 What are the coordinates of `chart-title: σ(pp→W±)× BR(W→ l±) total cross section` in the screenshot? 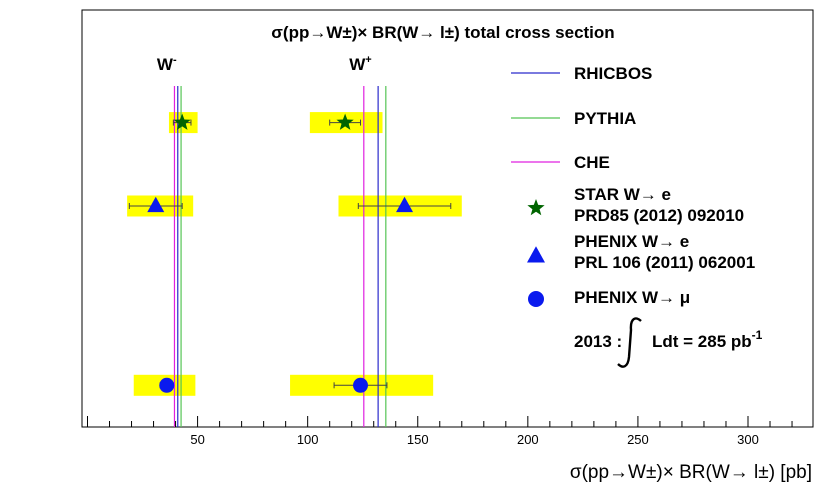 It's located at (442, 32).